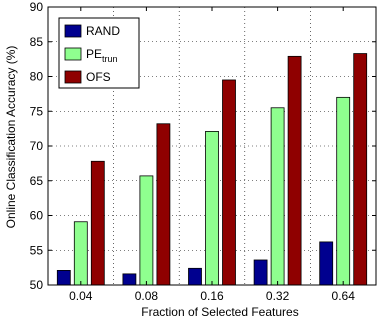  Describe the element at coordinates (212, 208) in the screenshot. I see `bar-pe-trun-0.16` at that location.